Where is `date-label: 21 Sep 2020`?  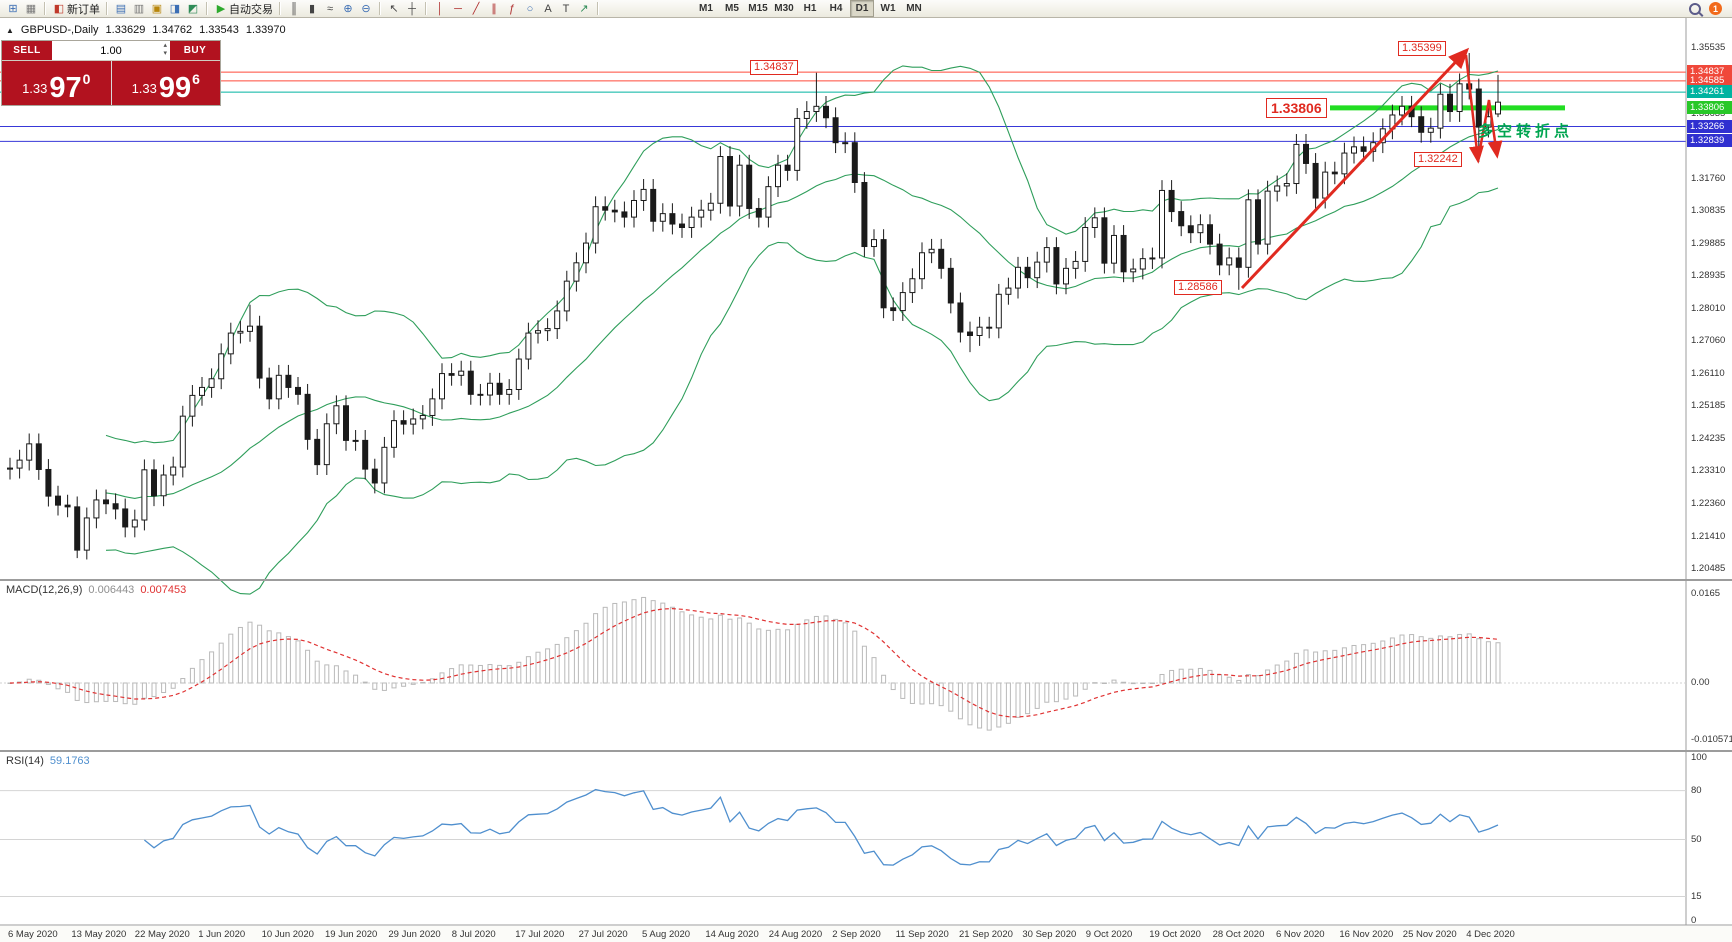 date-label: 21 Sep 2020 is located at coordinates (986, 934).